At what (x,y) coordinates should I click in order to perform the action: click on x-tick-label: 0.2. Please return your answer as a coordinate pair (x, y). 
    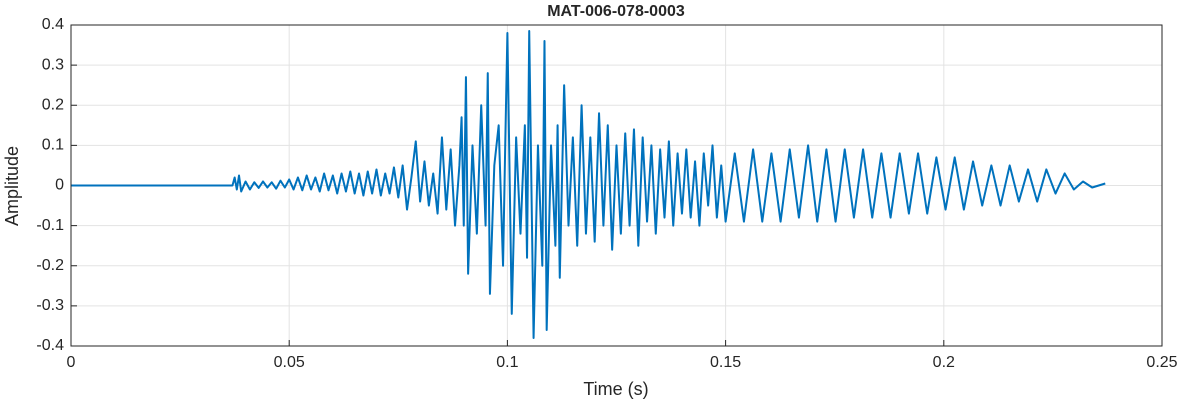
    Looking at the image, I should click on (944, 362).